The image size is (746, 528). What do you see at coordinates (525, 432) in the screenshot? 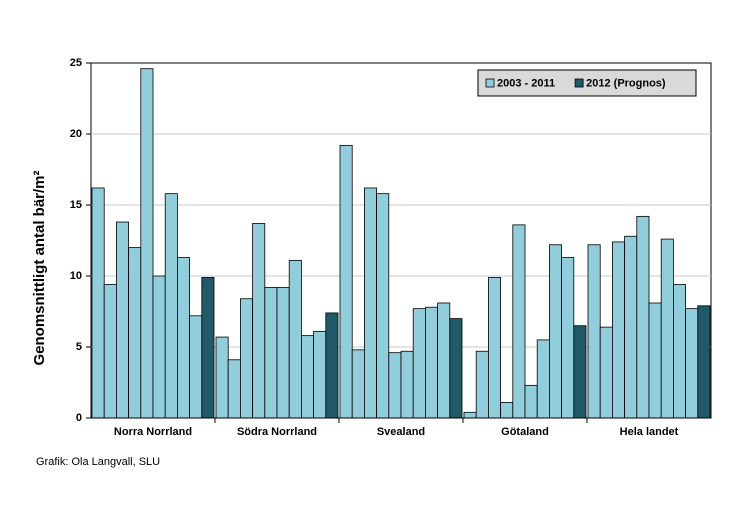
I see `x-tick-label: Götaland` at bounding box center [525, 432].